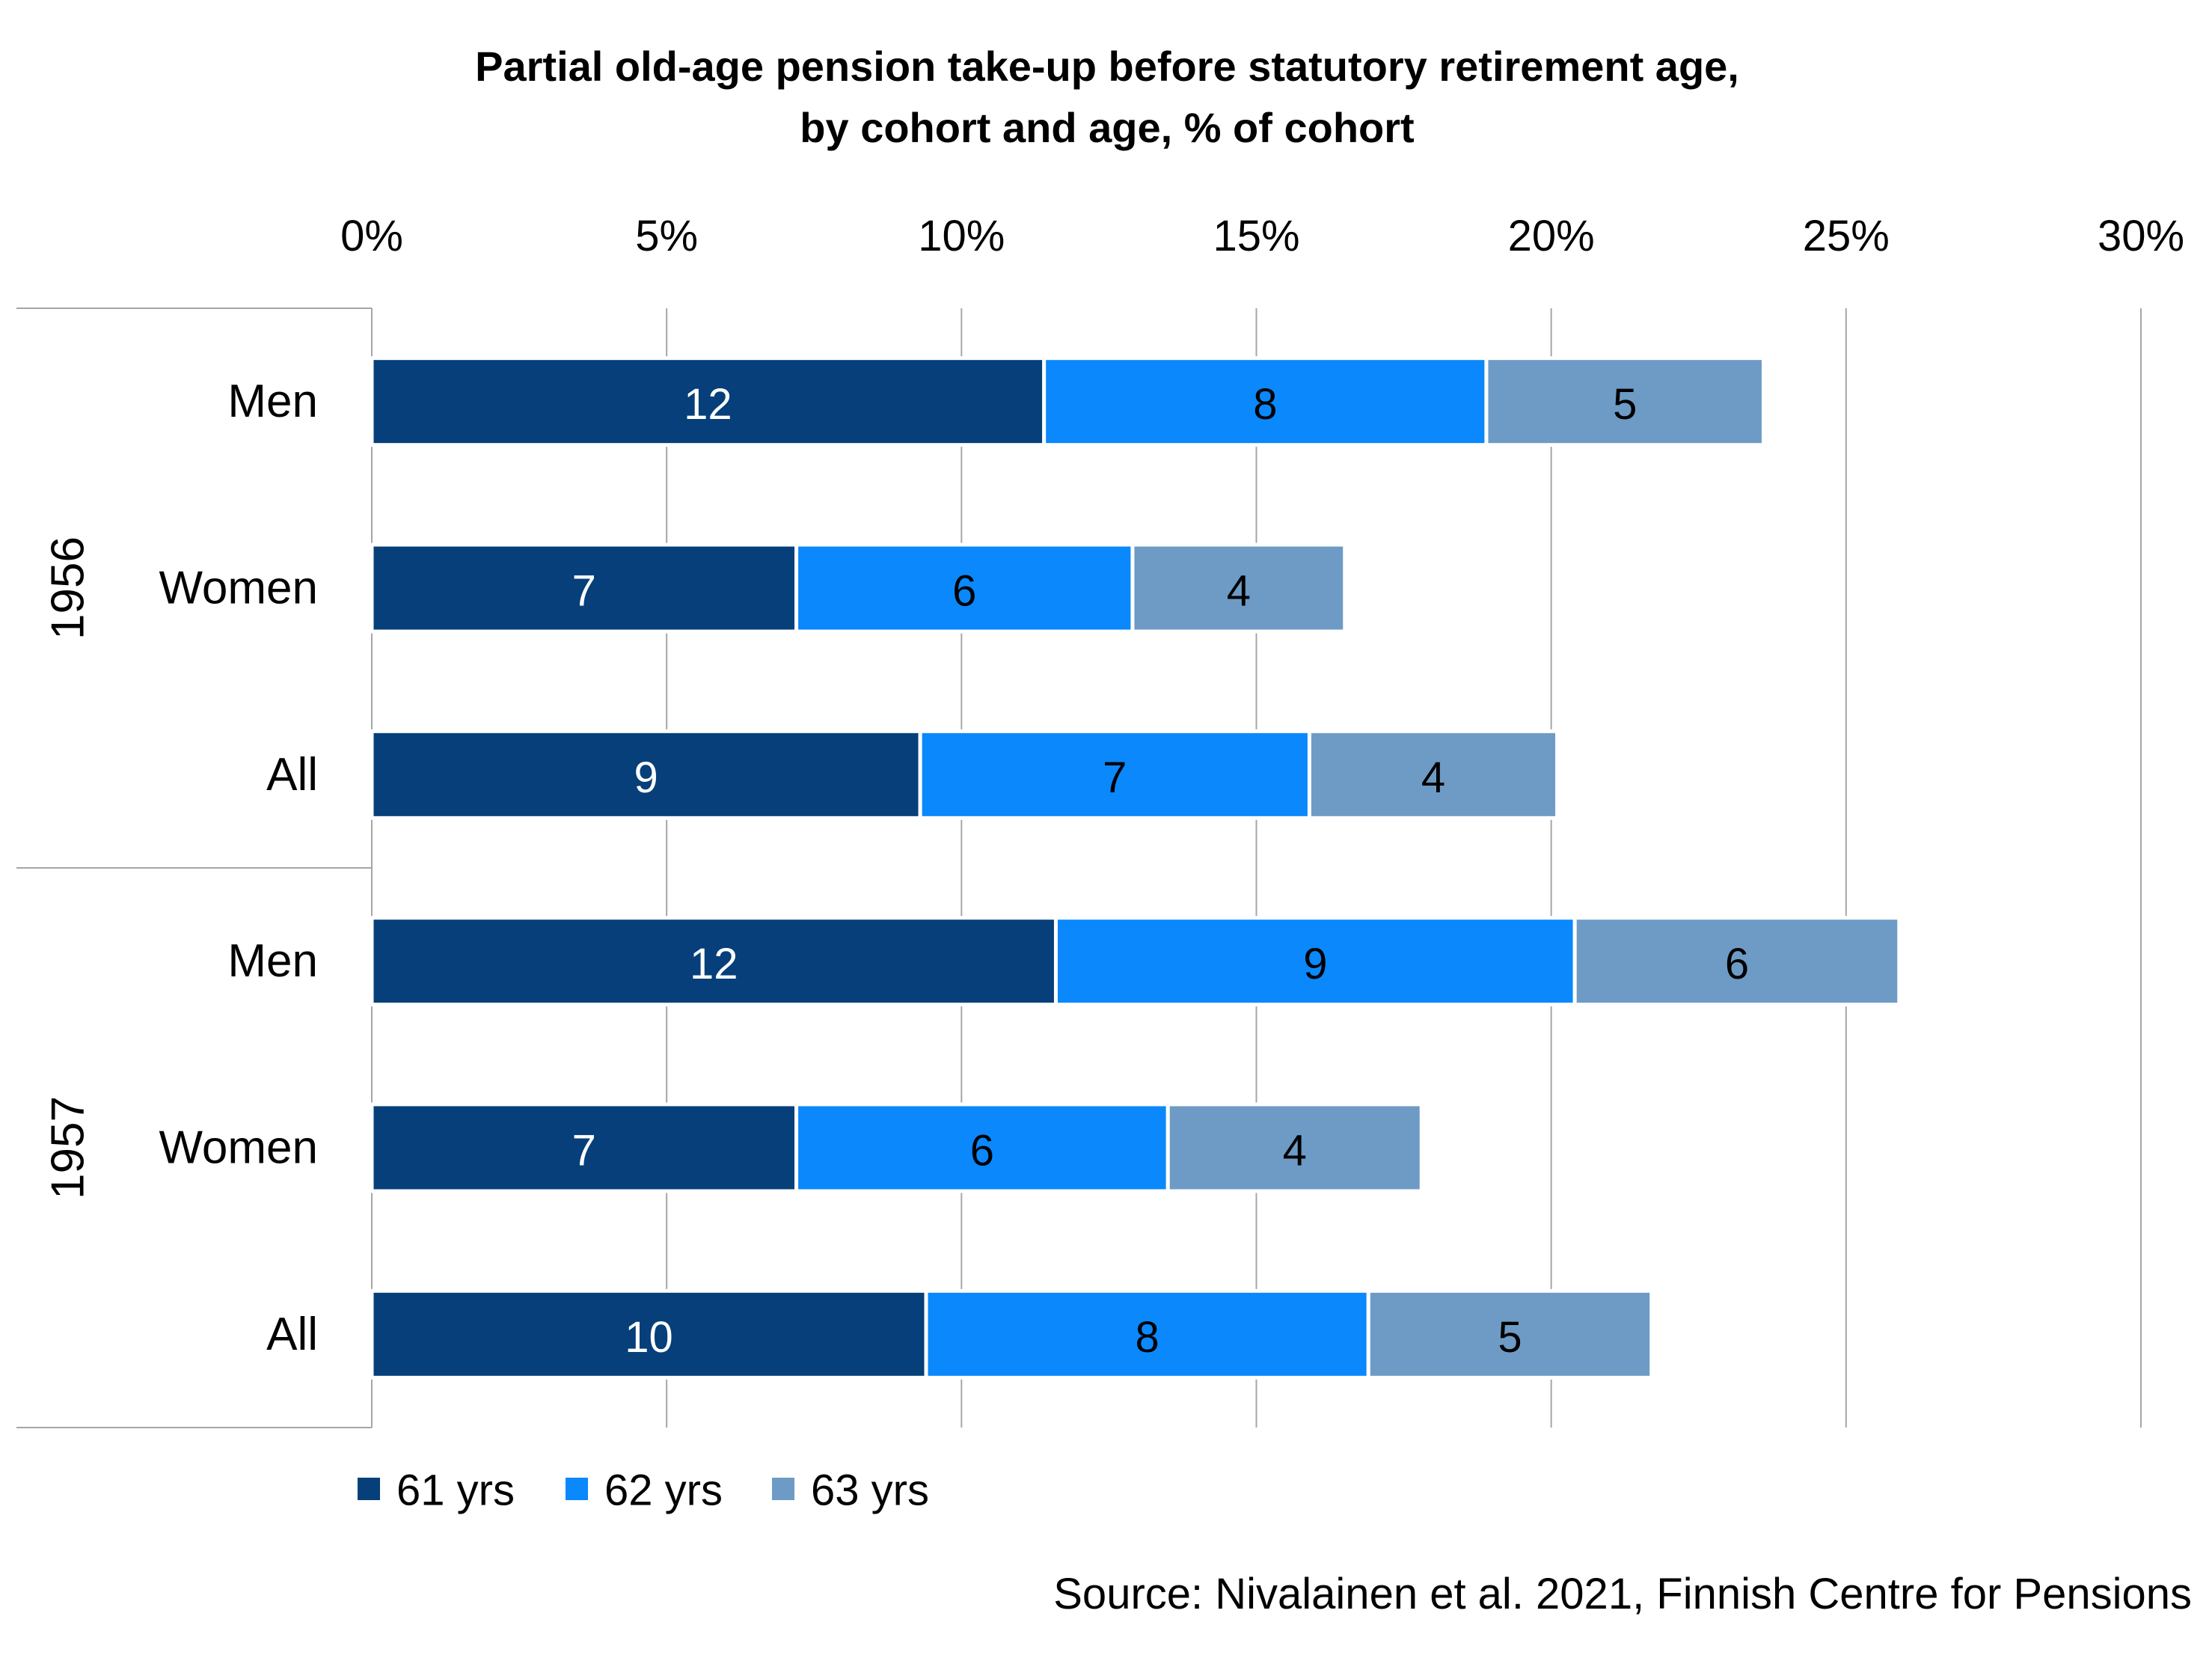 The height and width of the screenshot is (1655, 2212). What do you see at coordinates (2141, 236) in the screenshot?
I see `x-tick-label: 30%` at bounding box center [2141, 236].